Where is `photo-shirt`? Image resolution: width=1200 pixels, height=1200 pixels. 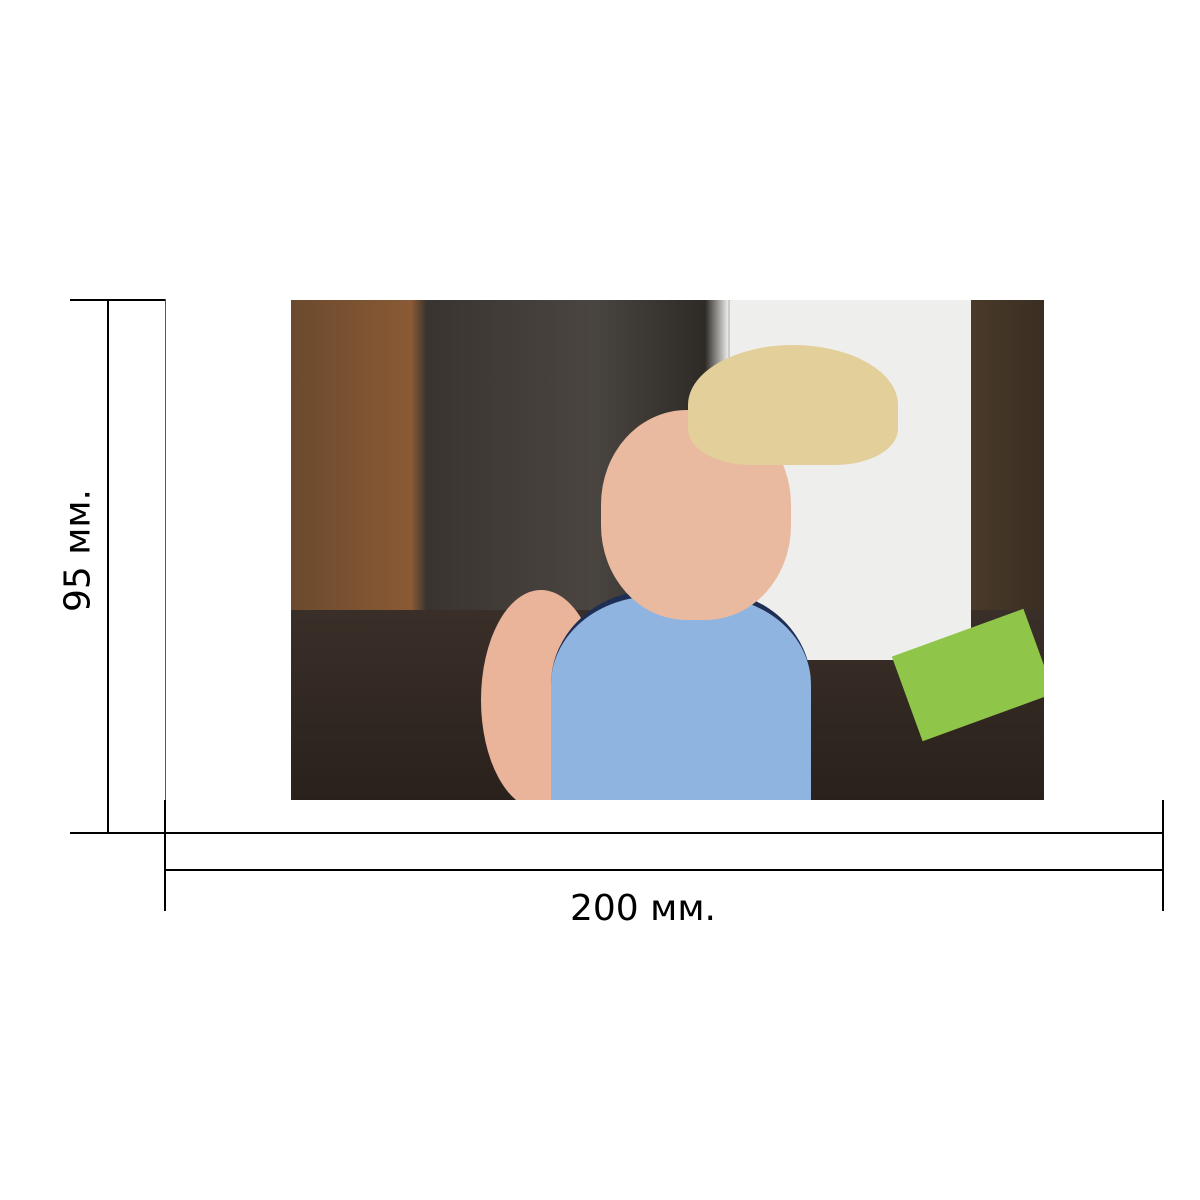 photo-shirt is located at coordinates (681, 695).